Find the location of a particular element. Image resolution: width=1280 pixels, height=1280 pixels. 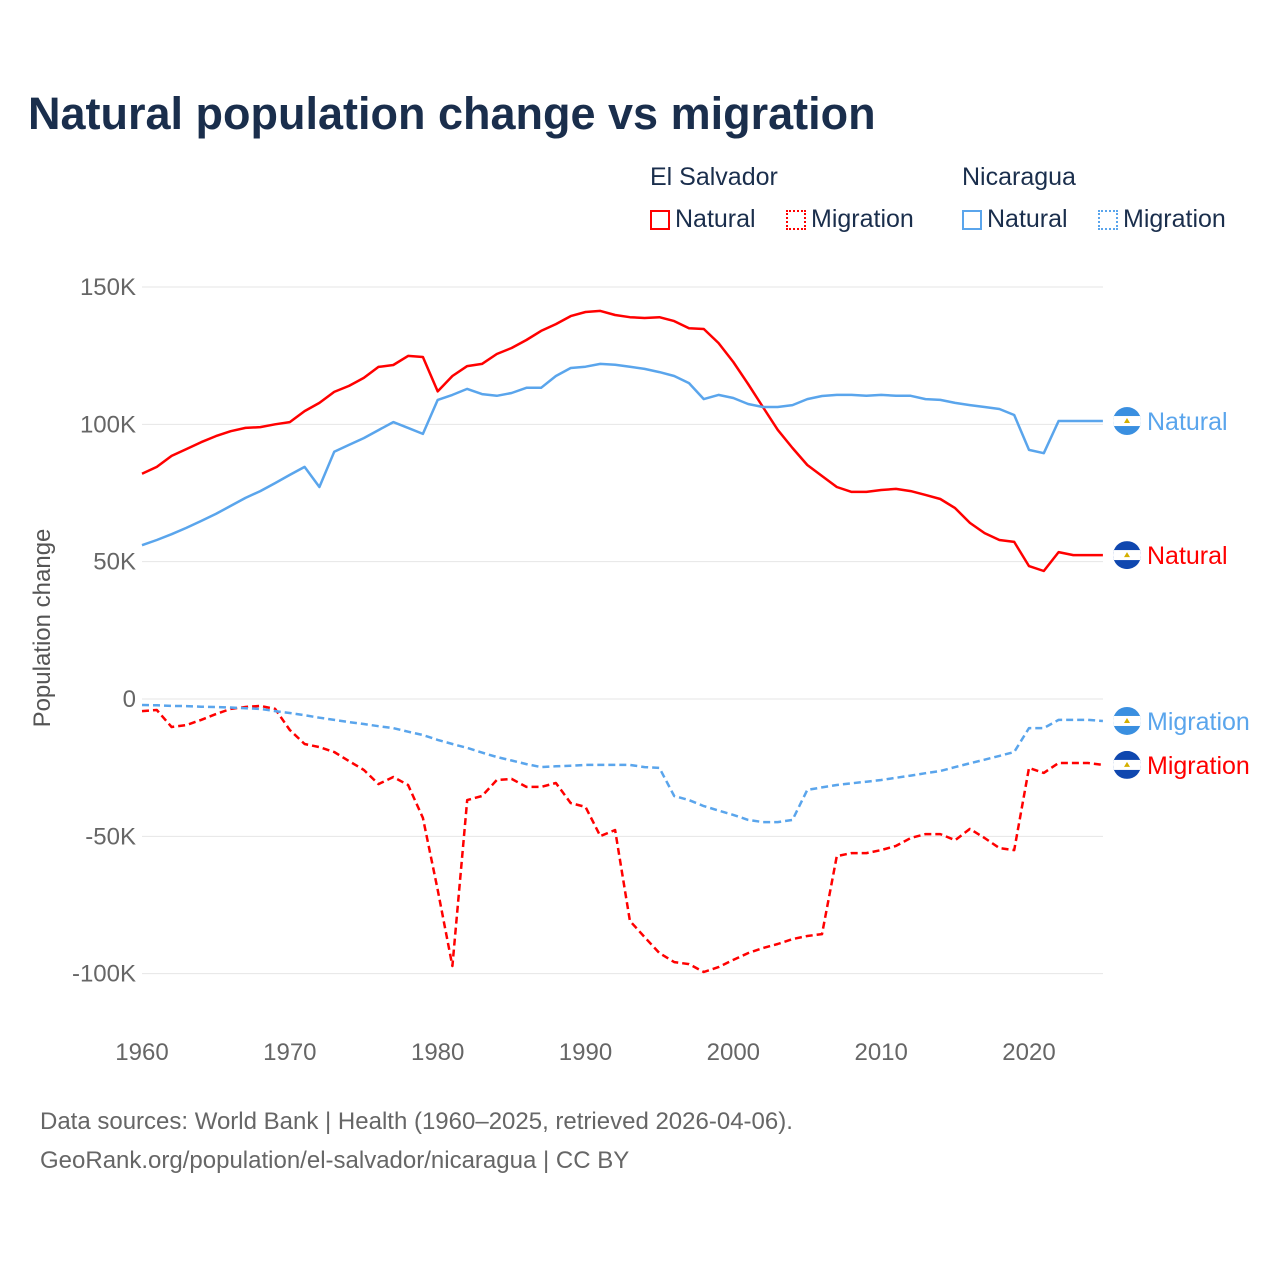

legend-item-nicaragua-migration: Migration is located at coordinates (1162, 219).